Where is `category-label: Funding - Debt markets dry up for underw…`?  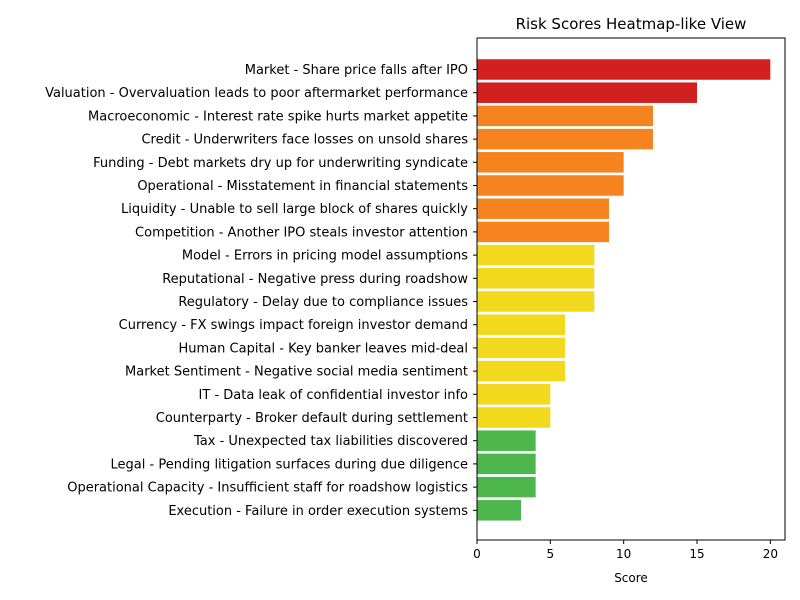 category-label: Funding - Debt markets dry up for underw… is located at coordinates (280, 163).